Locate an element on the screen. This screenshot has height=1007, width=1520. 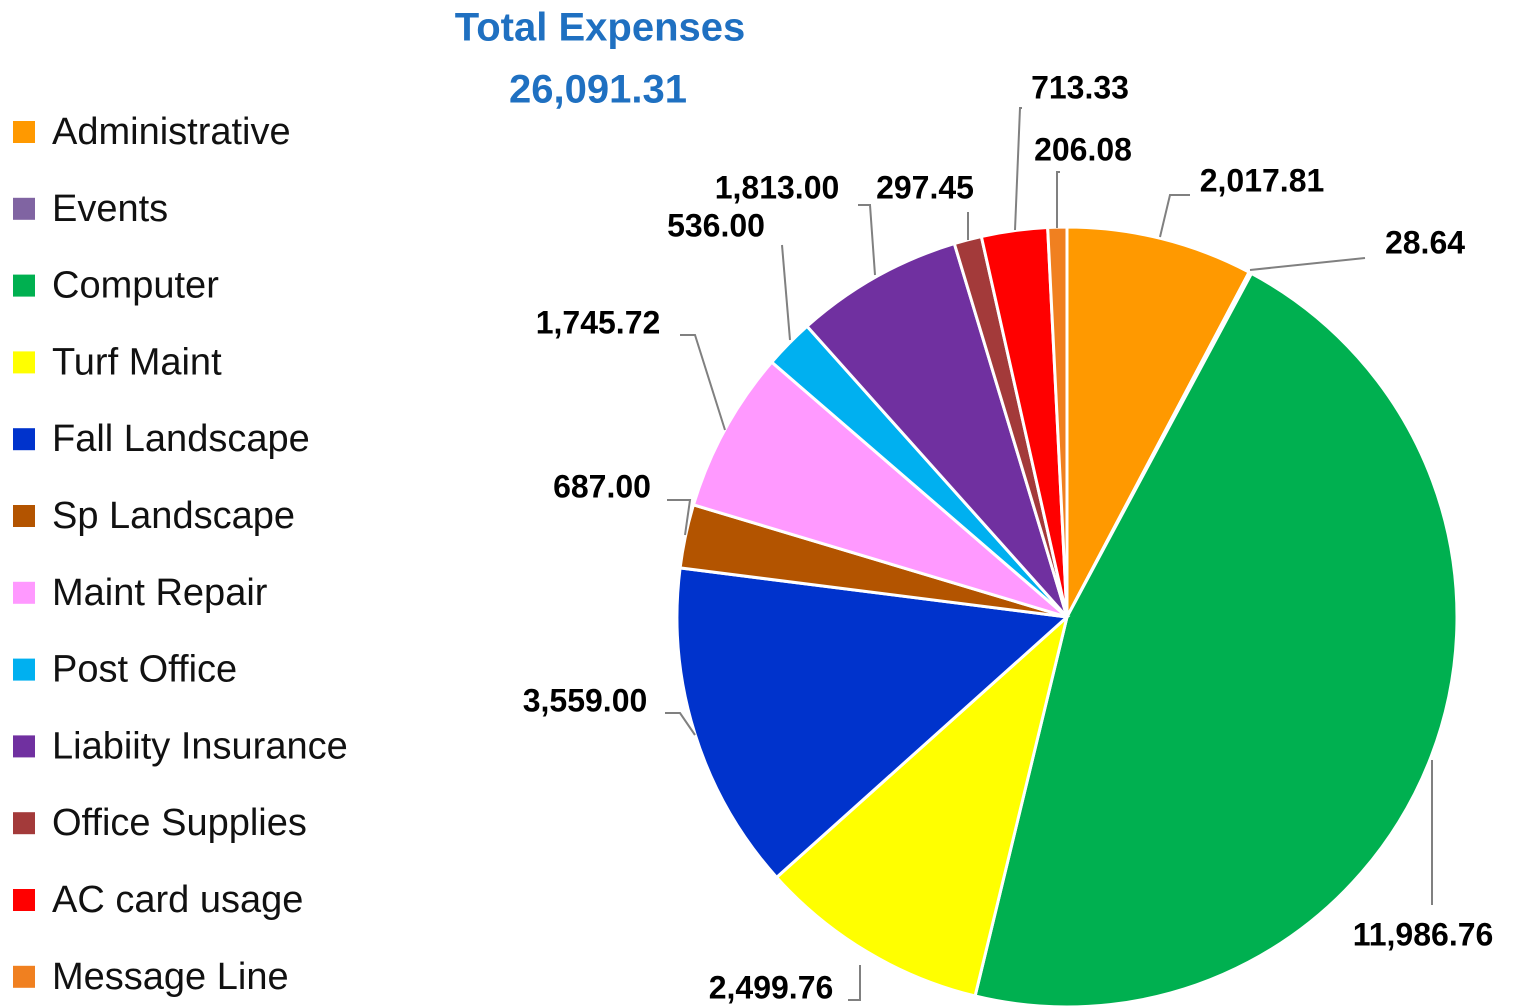
data-label: 3,559.00 is located at coordinates (585, 700).